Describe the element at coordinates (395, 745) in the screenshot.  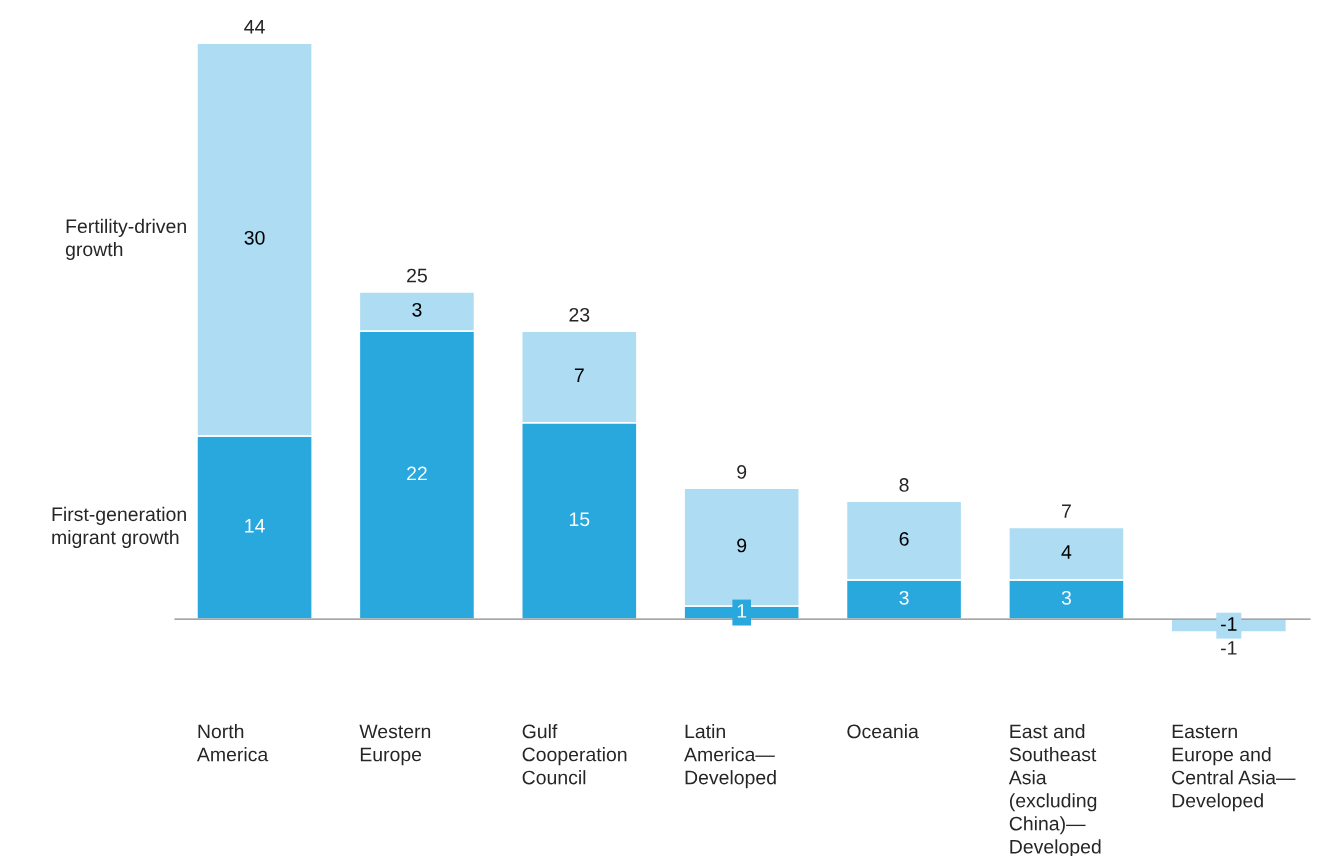
I see `x-tick-label: Western Europe` at that location.